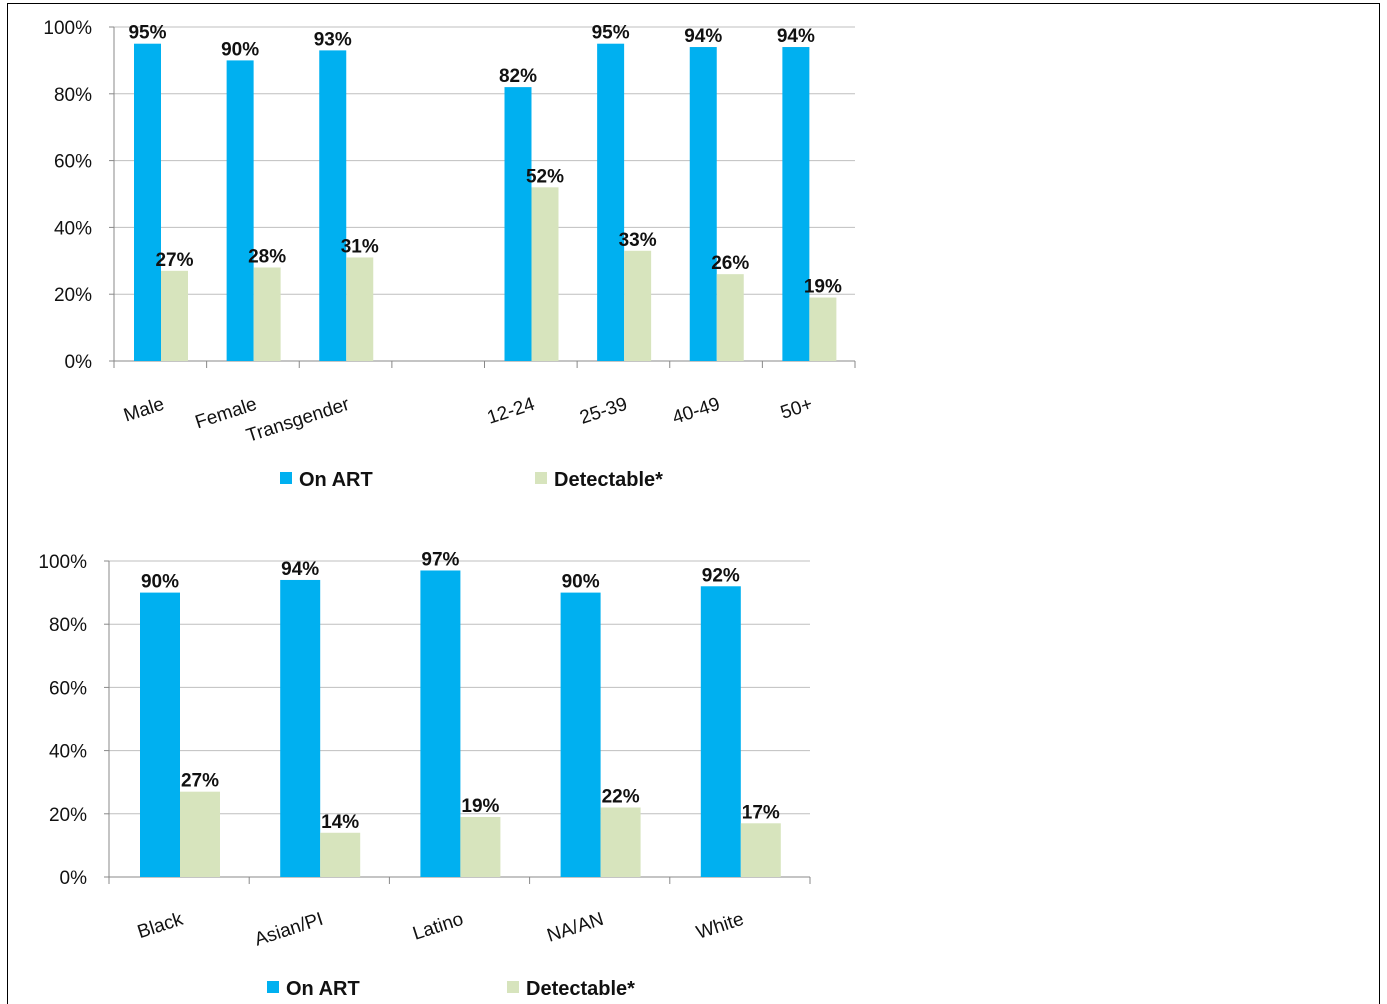  What do you see at coordinates (289, 930) in the screenshot?
I see `category-label: Asian/PI` at bounding box center [289, 930].